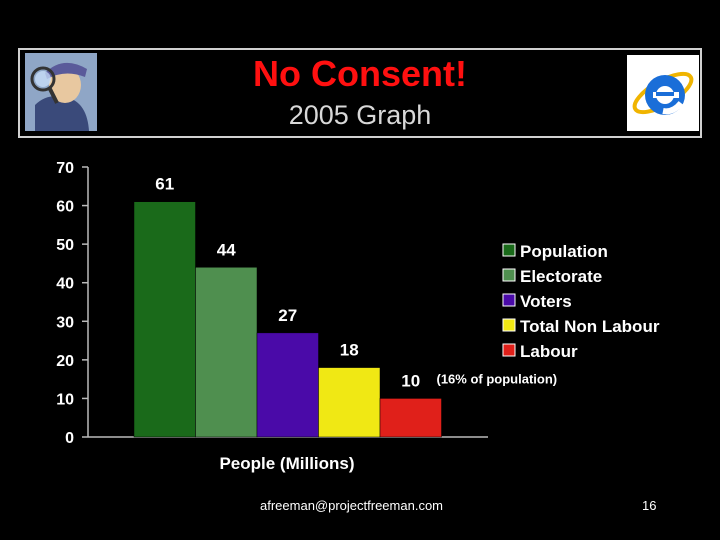 The height and width of the screenshot is (540, 720). Describe the element at coordinates (410, 418) in the screenshot. I see `bar-labour` at that location.